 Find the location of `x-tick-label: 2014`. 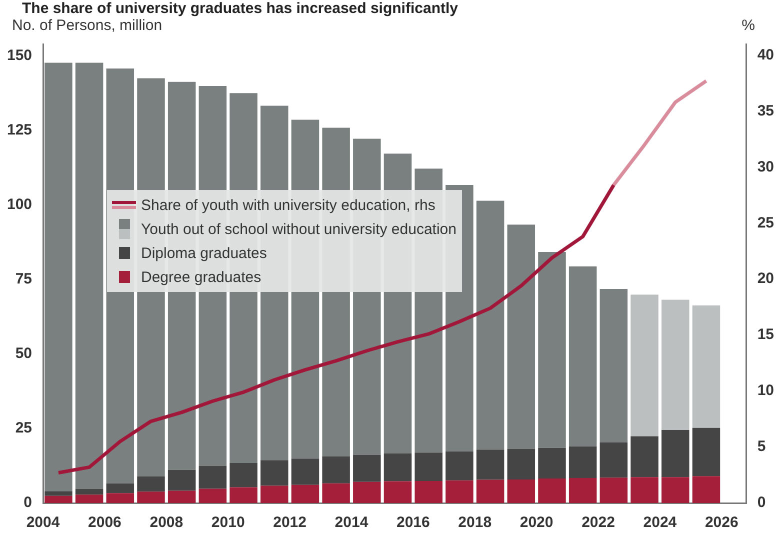

x-tick-label: 2014 is located at coordinates (351, 523).